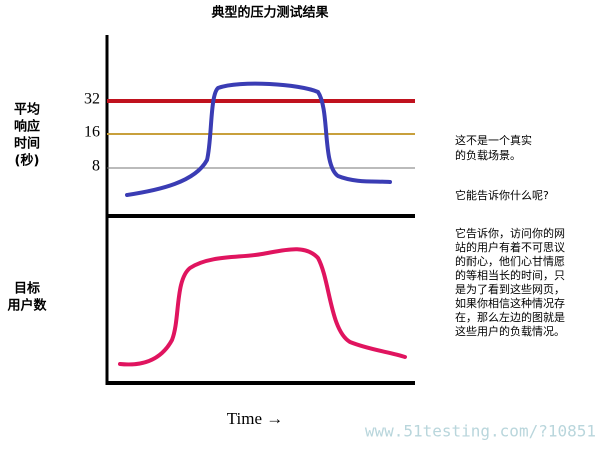  Describe the element at coordinates (510, 233) in the screenshot. I see `note: 它告诉你，访问你的网` at that location.